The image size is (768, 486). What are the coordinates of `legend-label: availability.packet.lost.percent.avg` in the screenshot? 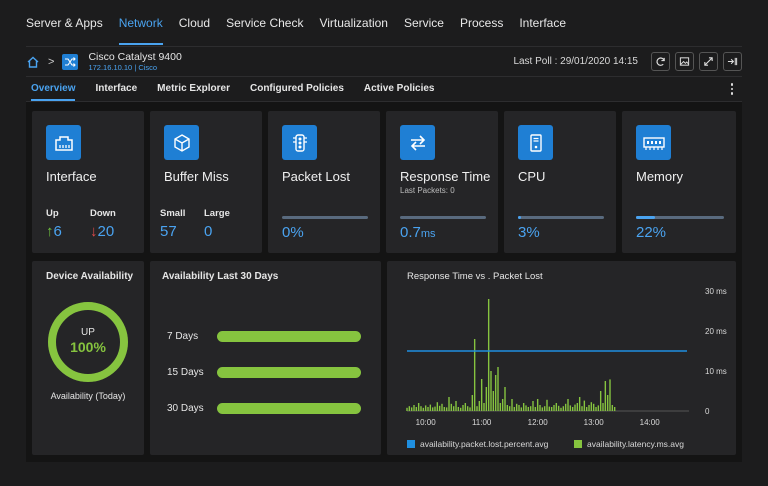 It's located at (484, 444).